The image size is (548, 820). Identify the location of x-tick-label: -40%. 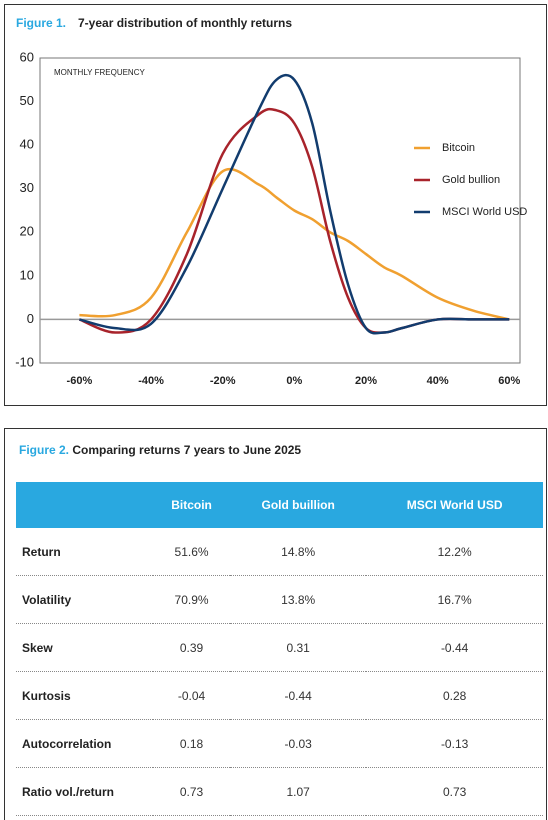
(151, 381).